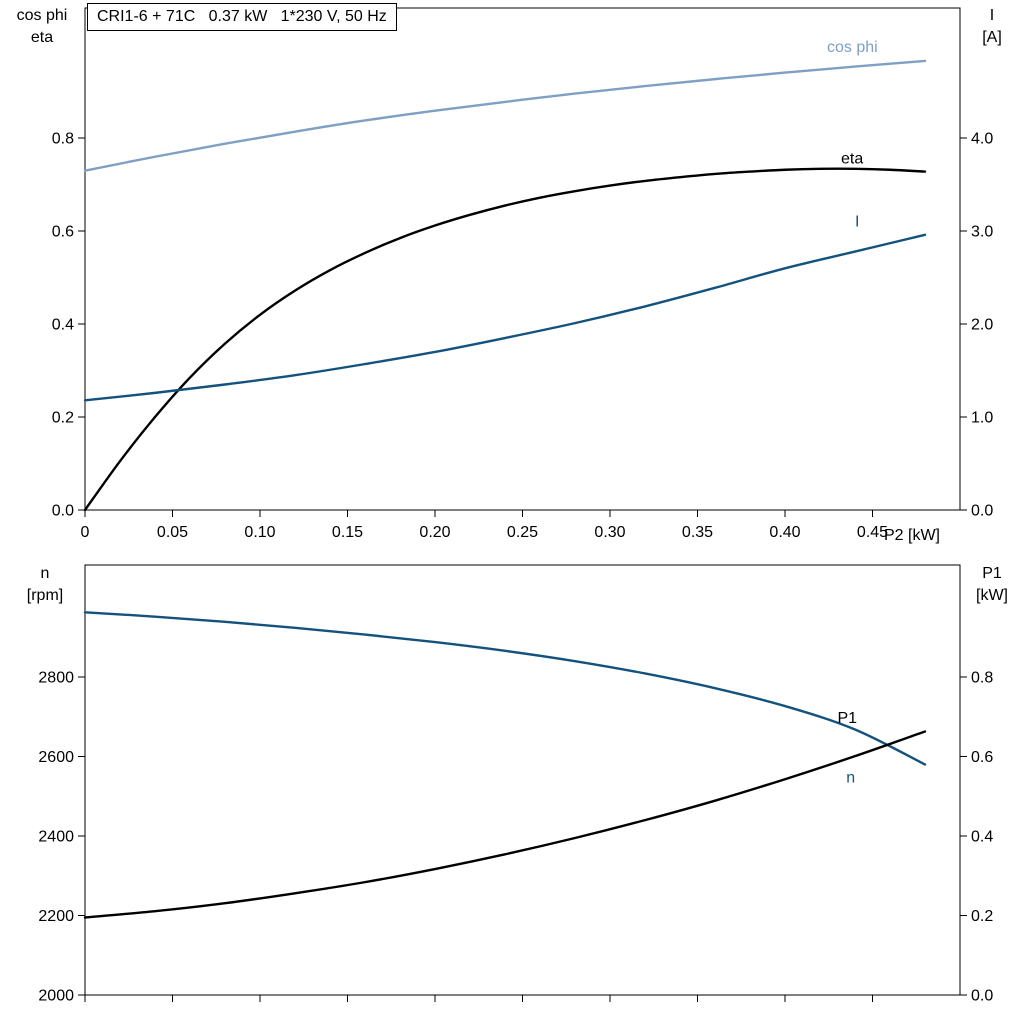 This screenshot has width=1024, height=1024. What do you see at coordinates (85, 532) in the screenshot?
I see `x-tick-label: 0` at bounding box center [85, 532].